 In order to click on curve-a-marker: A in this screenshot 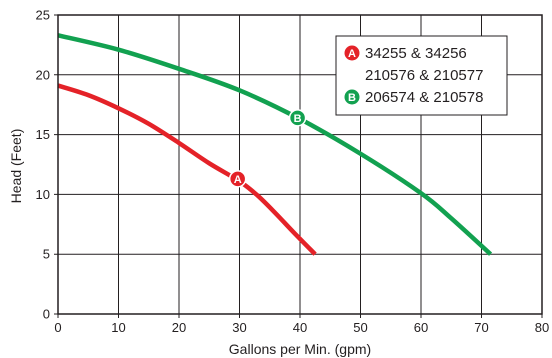, I will do `click(237, 179)`.